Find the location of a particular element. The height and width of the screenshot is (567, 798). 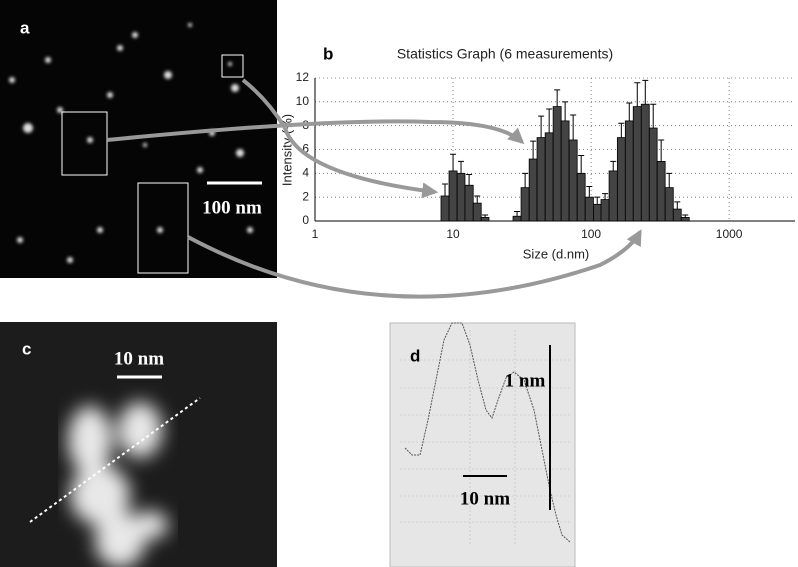

panel-c: 10 nm c is located at coordinates (138, 444).